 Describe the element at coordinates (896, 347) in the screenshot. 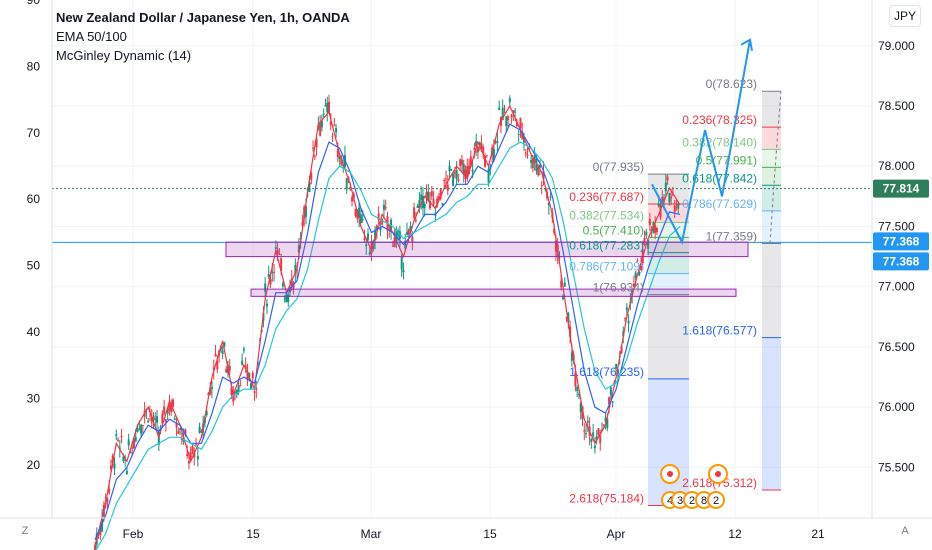

I see `right-tick-label: 76.500` at that location.